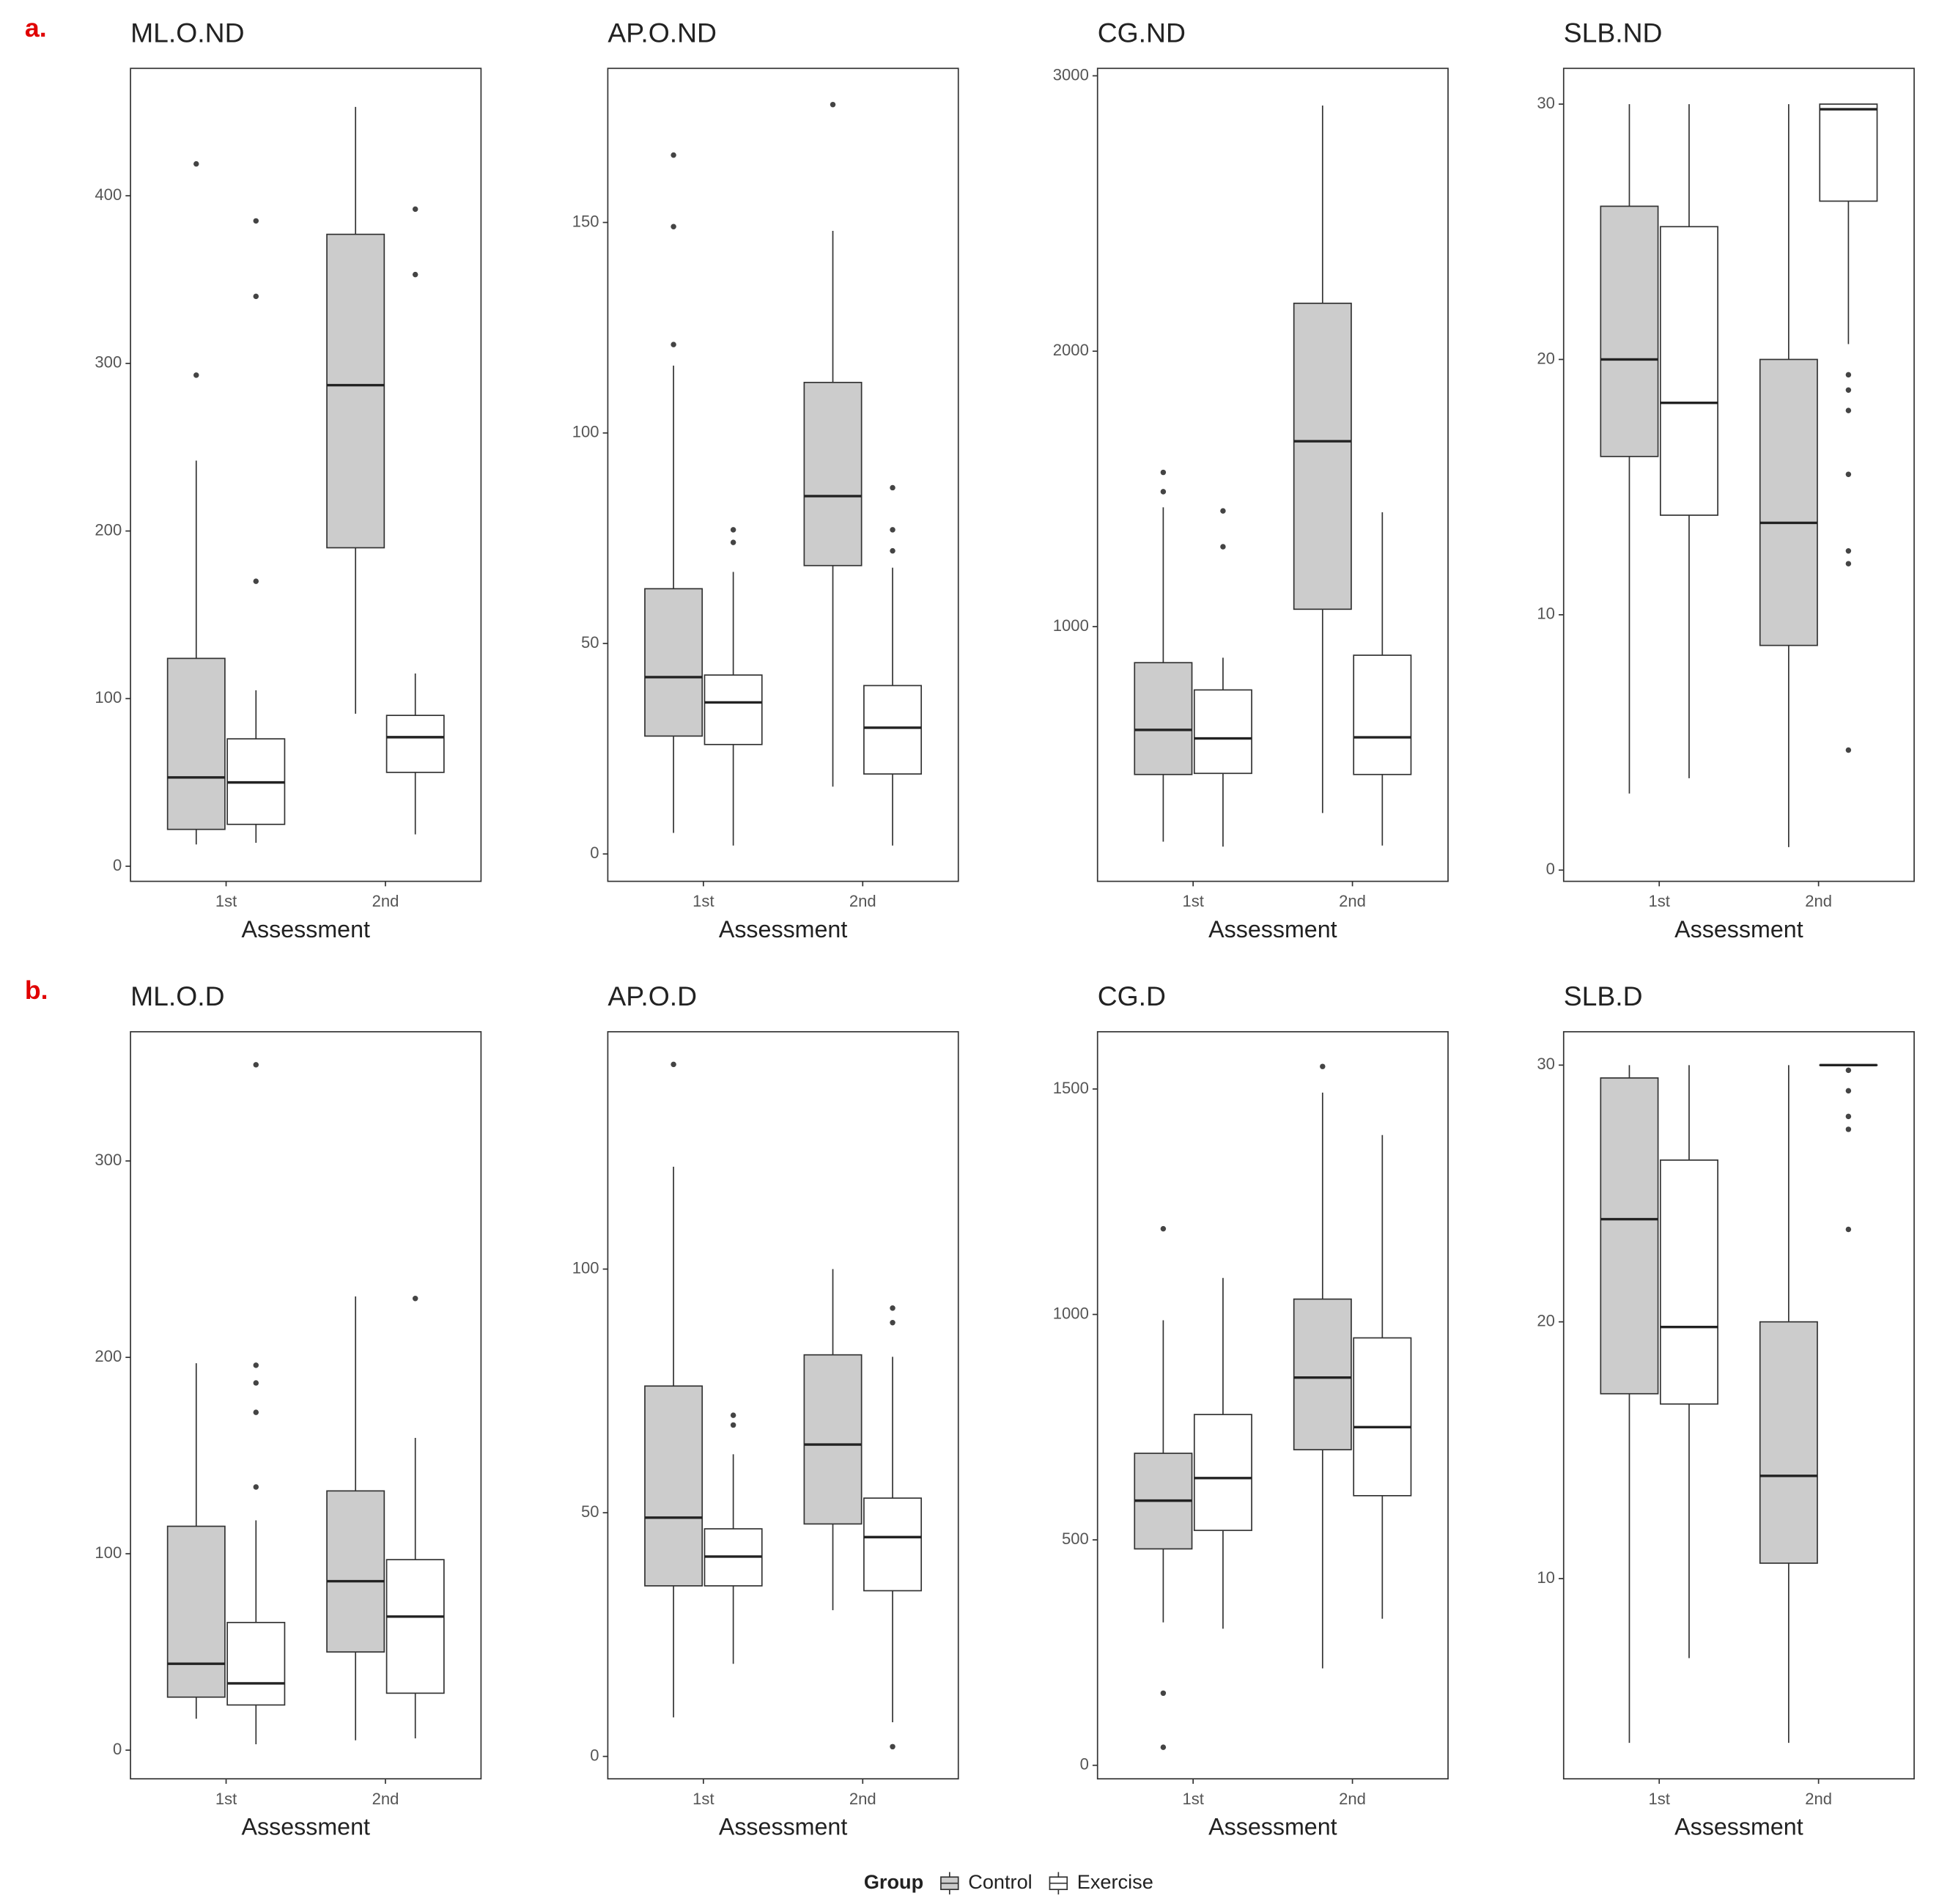 This screenshot has width=1939, height=1904. What do you see at coordinates (109, 1160) in the screenshot?
I see `y-tick-label: 300` at bounding box center [109, 1160].